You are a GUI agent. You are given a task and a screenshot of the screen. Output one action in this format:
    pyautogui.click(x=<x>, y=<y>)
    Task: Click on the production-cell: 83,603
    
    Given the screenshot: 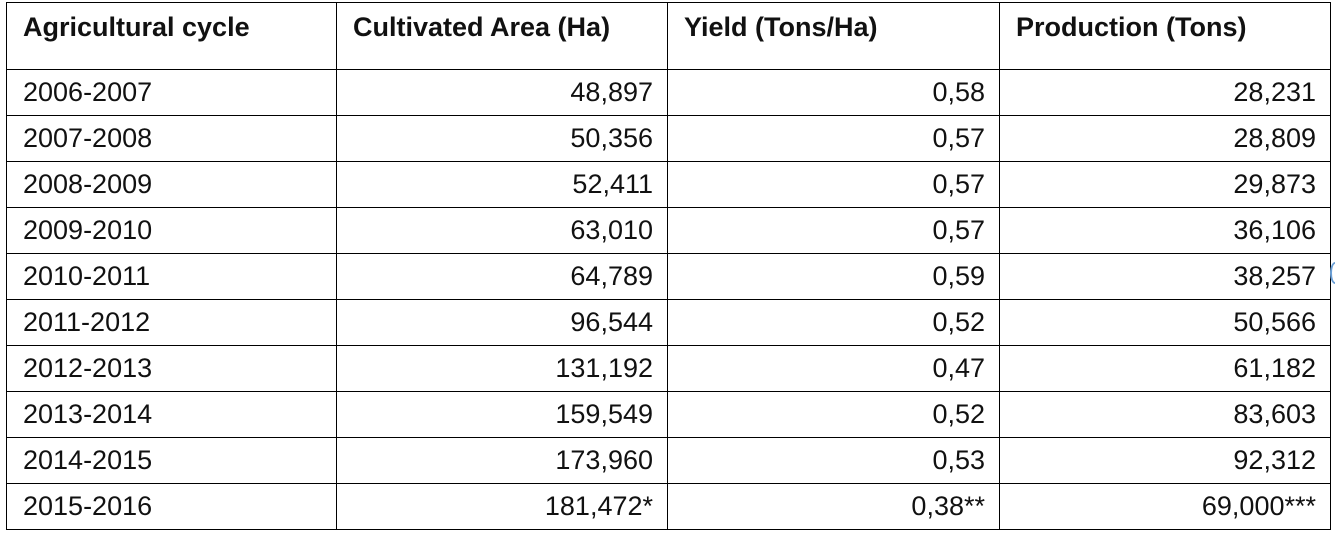 What is the action you would take?
    pyautogui.click(x=1165, y=414)
    